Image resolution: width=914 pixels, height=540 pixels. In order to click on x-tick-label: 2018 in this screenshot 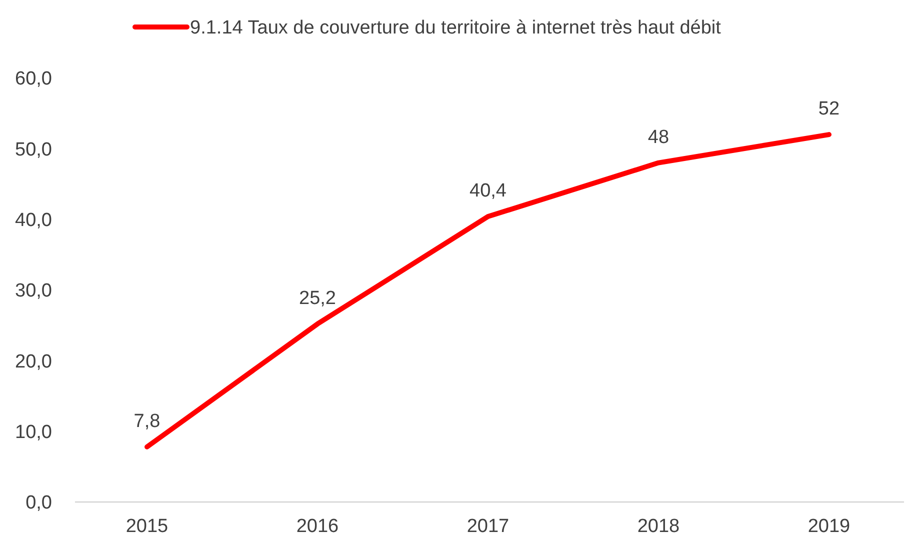, I will do `click(658, 526)`.